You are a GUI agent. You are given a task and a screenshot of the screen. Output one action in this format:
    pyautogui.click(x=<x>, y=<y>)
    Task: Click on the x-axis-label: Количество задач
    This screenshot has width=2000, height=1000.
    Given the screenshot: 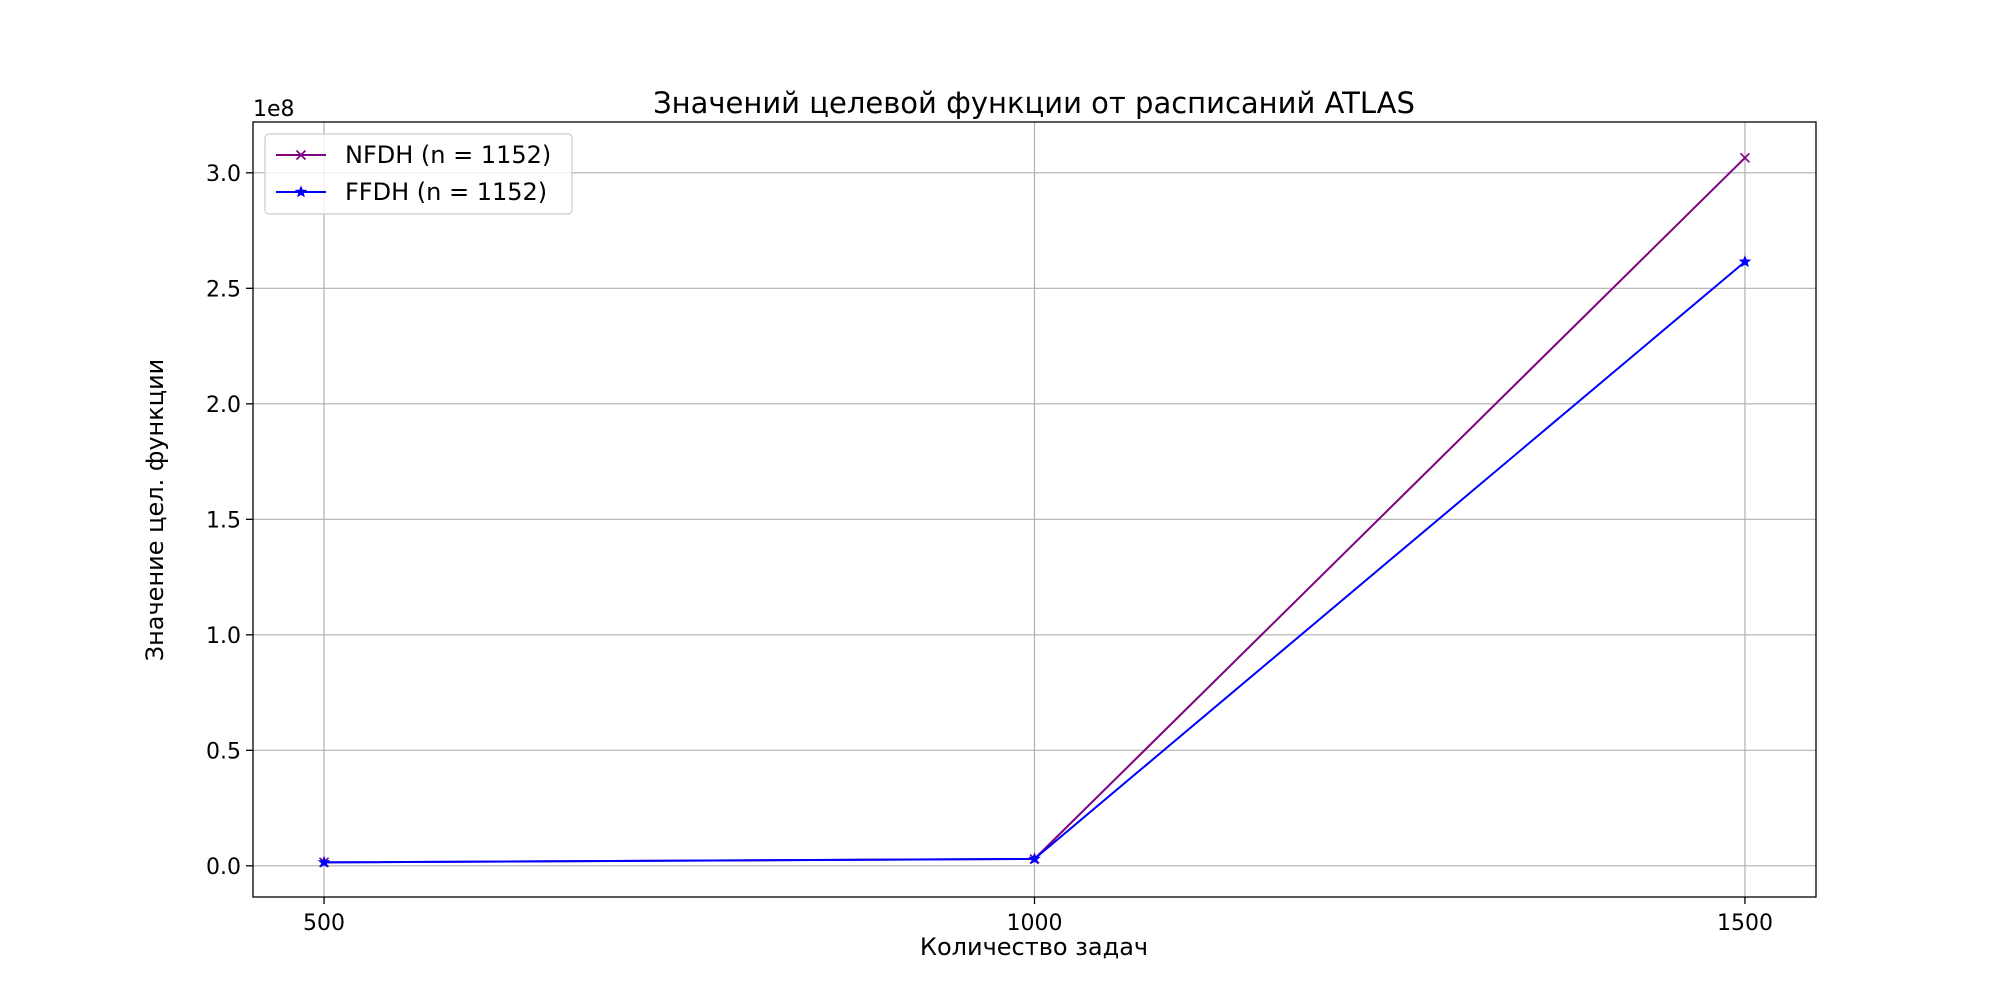 What is the action you would take?
    pyautogui.click(x=1034, y=947)
    